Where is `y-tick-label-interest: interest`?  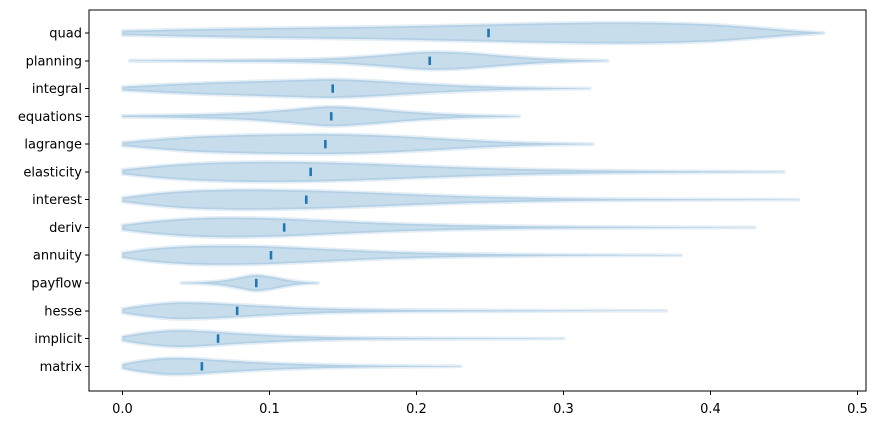
y-tick-label-interest: interest is located at coordinates (57, 200).